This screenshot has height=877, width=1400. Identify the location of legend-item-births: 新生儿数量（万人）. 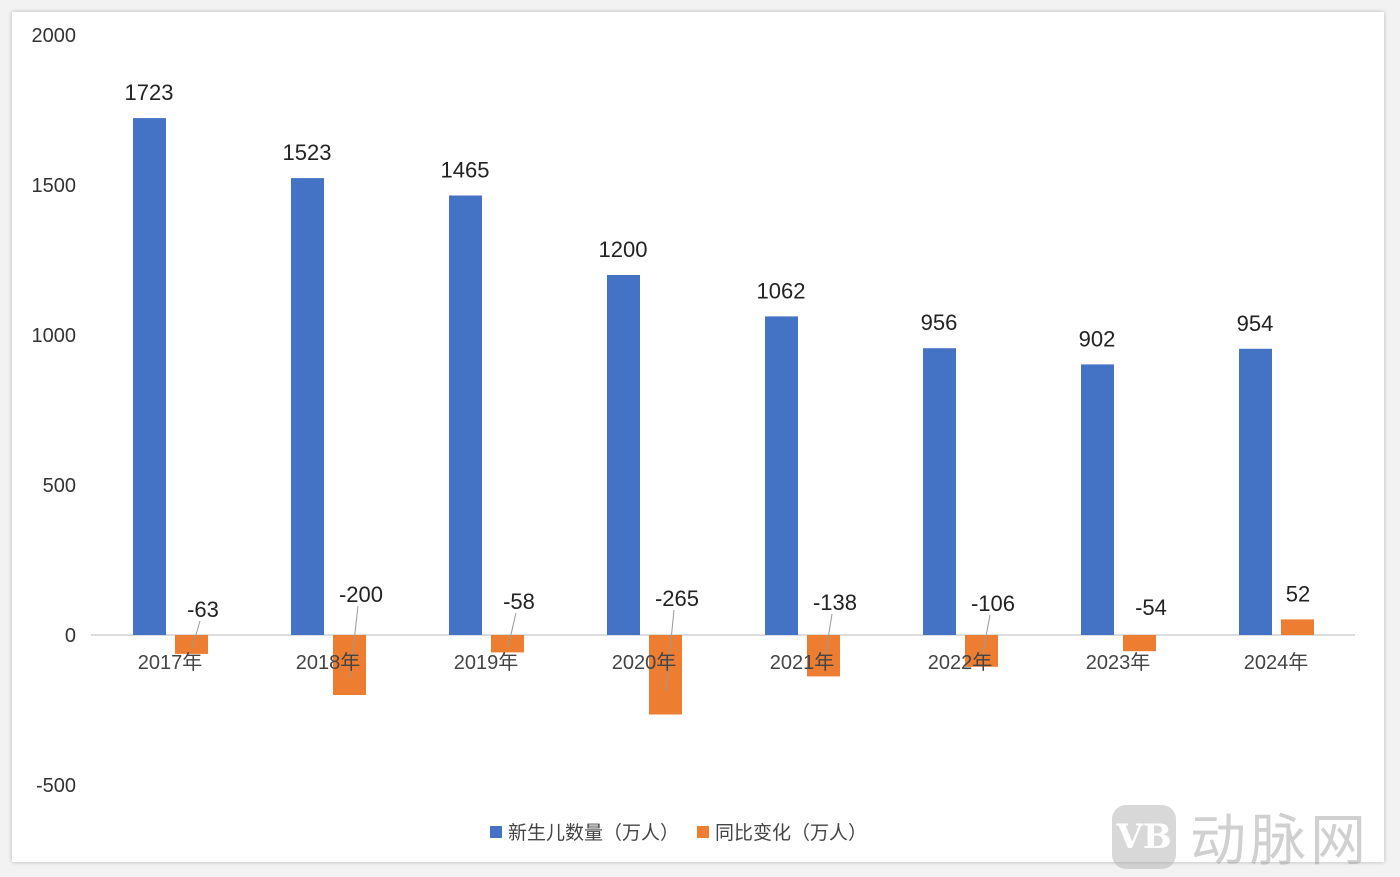
(584, 831).